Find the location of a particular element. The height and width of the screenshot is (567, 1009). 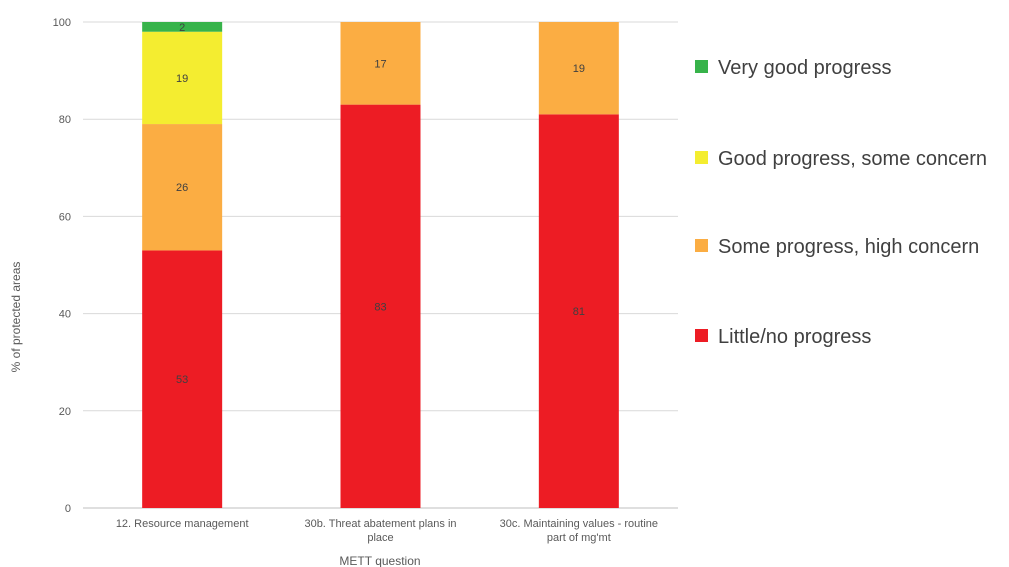

x-tick-label: 30b. Threat abatement plans in place is located at coordinates (380, 531).